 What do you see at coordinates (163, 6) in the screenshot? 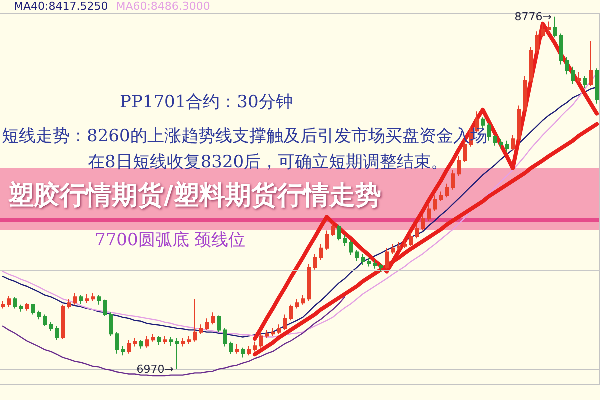
I see `text: MA60:8486.3000` at bounding box center [163, 6].